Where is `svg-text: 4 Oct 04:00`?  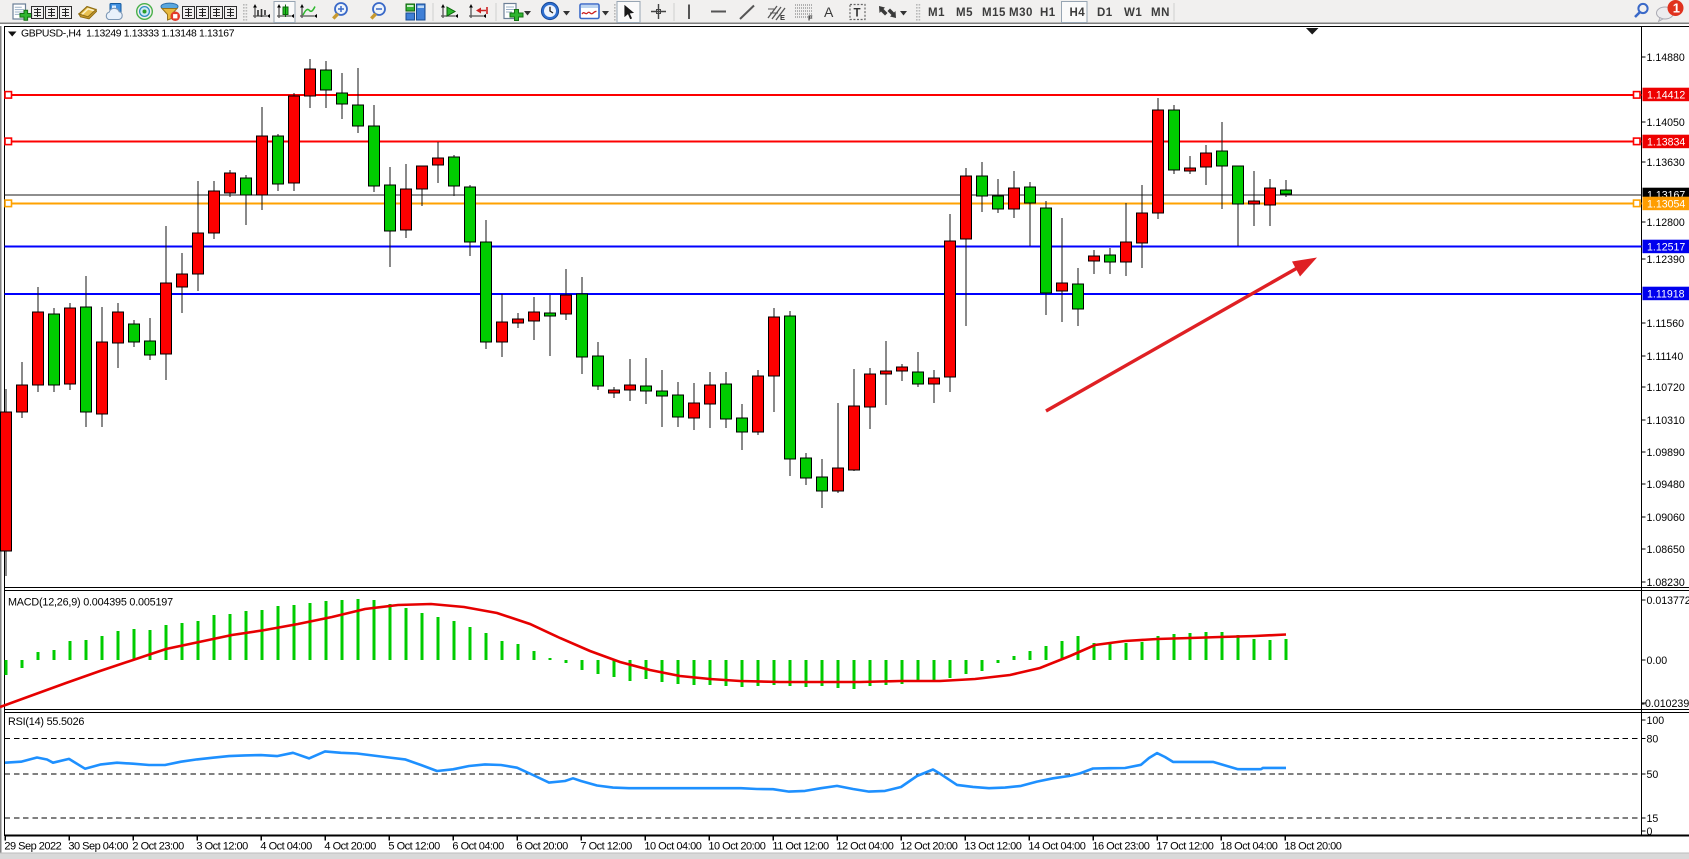
svg-text: 4 Oct 04:00 is located at coordinates (286, 847).